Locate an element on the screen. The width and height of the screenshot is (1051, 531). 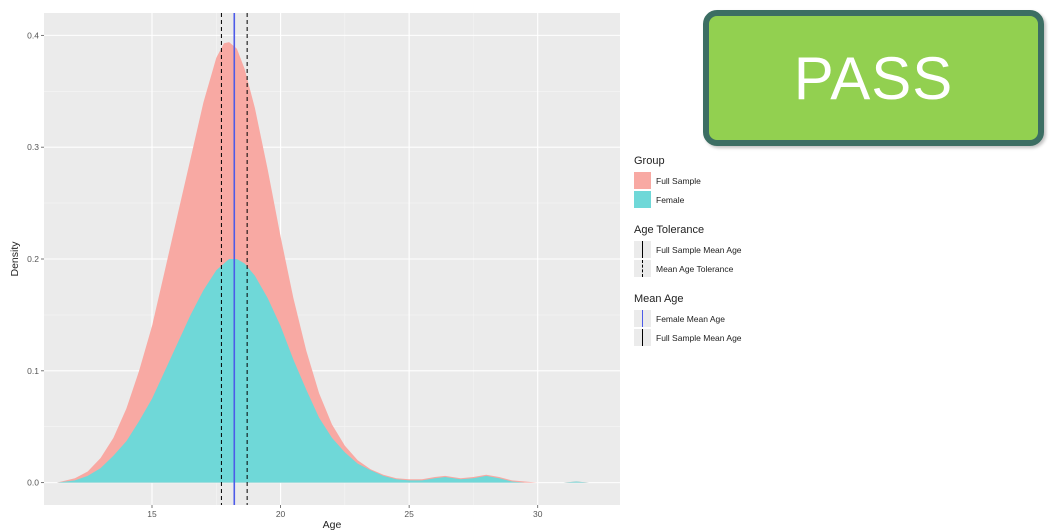
legend-label: Female is located at coordinates (670, 199).